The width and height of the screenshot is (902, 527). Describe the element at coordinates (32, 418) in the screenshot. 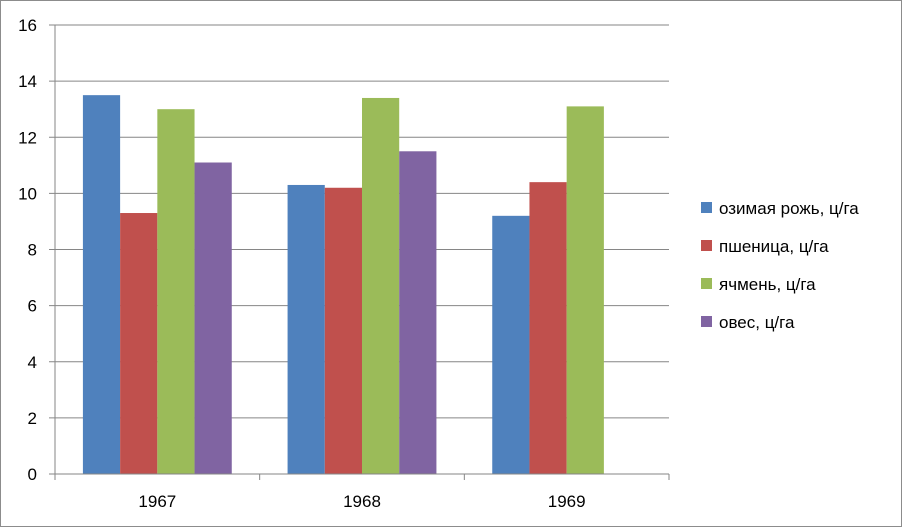

I see `y-tick-label: 2` at that location.